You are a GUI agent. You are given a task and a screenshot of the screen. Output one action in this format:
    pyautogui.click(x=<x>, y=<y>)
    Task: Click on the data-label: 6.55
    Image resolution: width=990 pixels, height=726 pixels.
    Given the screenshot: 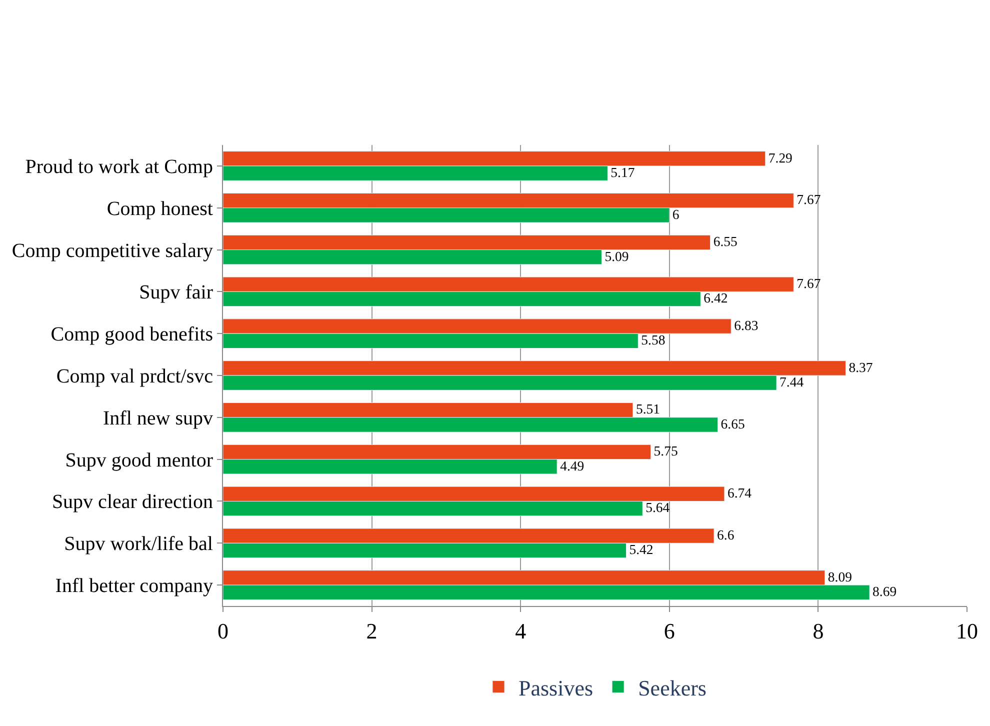 What is the action you would take?
    pyautogui.click(x=725, y=242)
    